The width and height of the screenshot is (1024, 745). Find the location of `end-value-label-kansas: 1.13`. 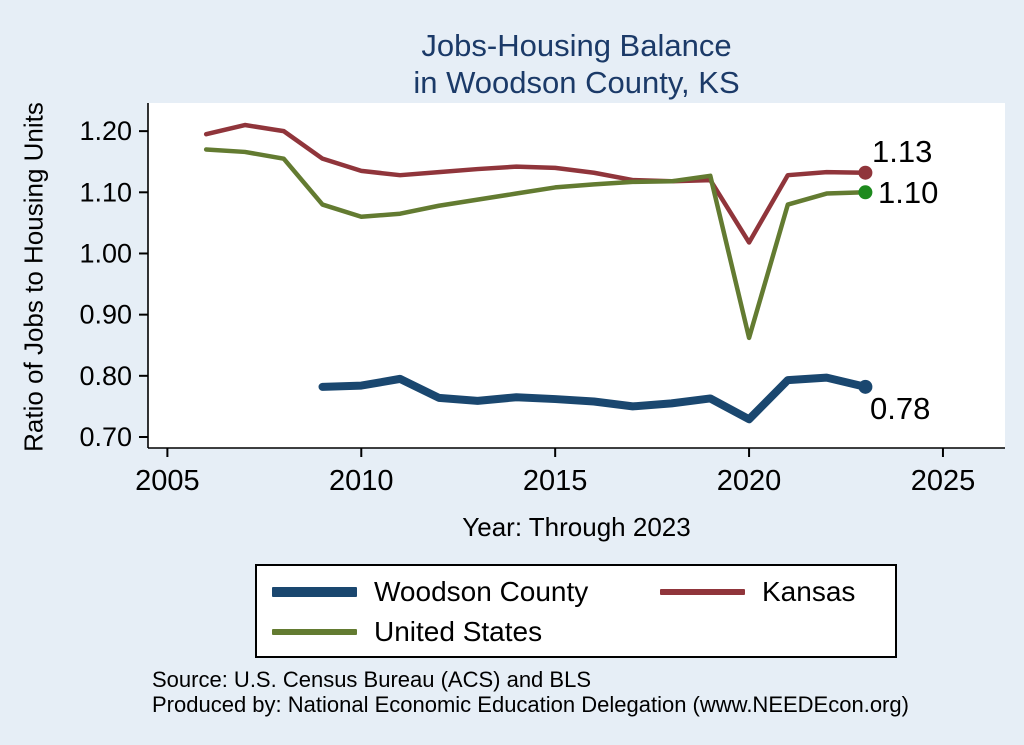

end-value-label-kansas: 1.13 is located at coordinates (902, 151).